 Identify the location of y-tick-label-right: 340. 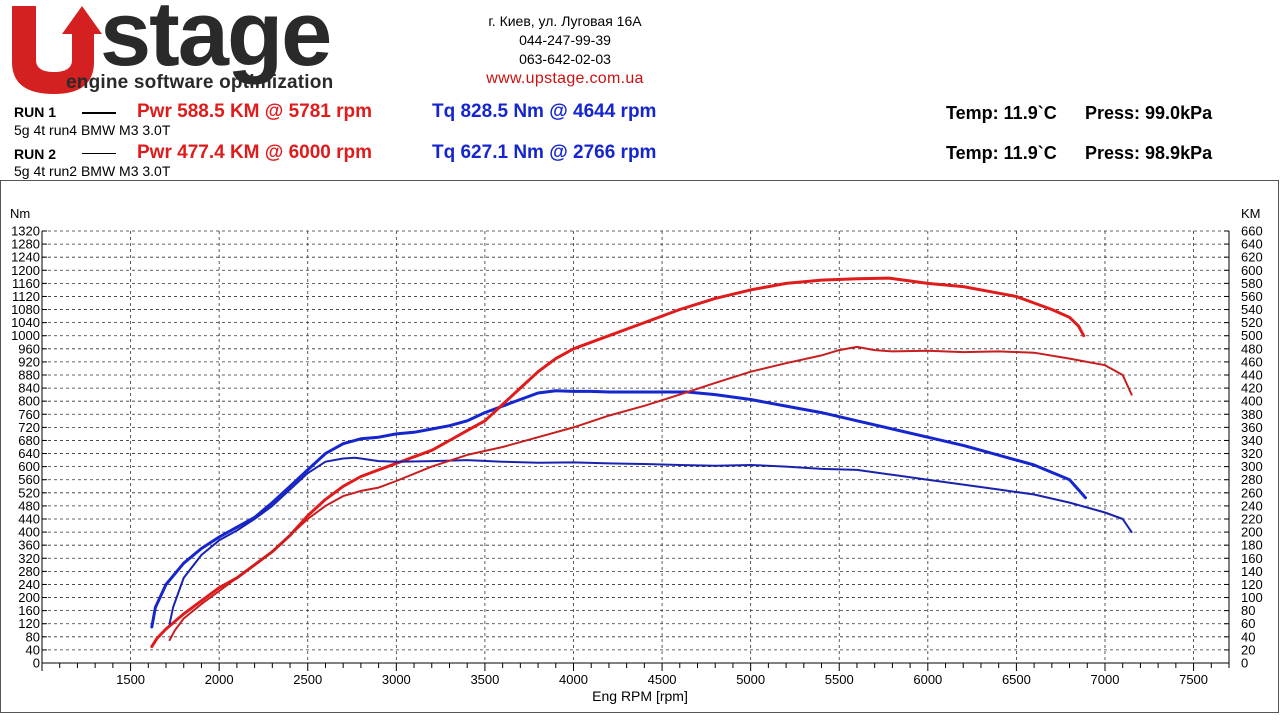
(1252, 440).